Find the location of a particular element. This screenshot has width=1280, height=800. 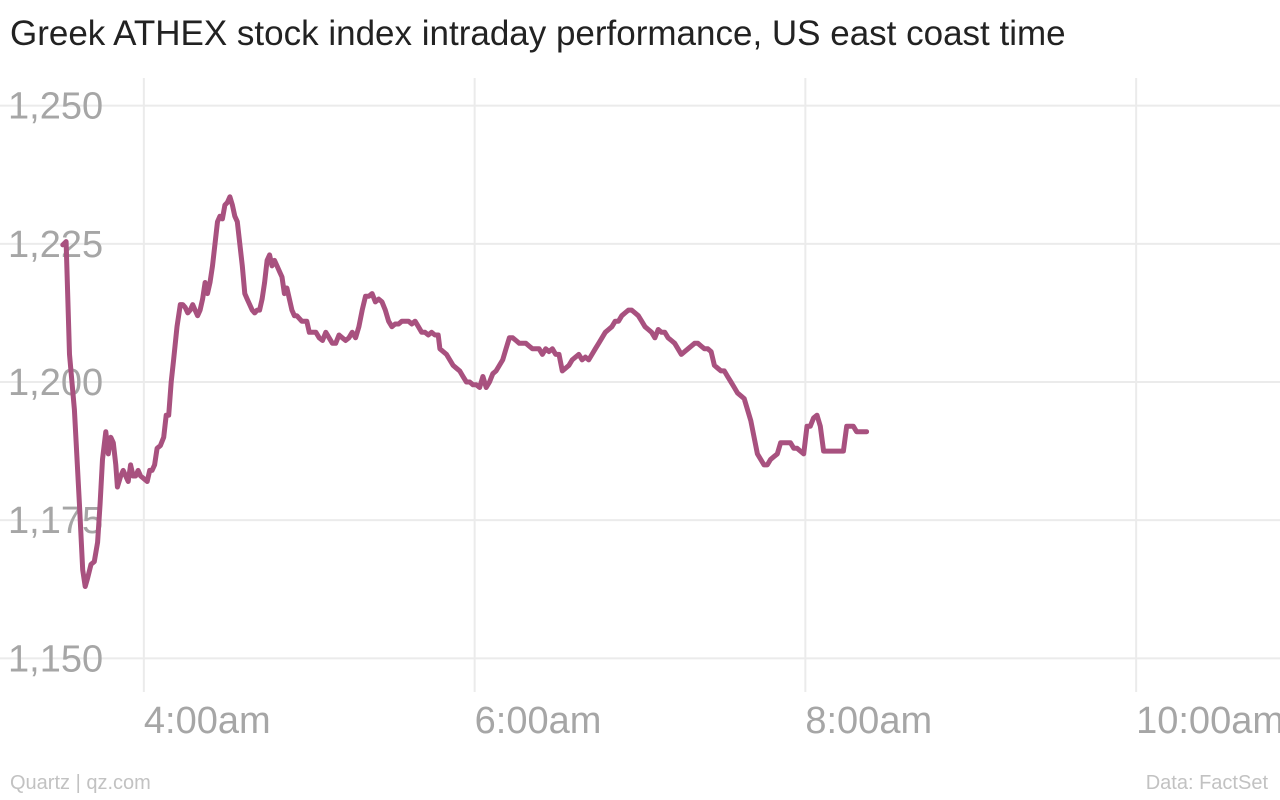

x-axis-tick-labels: 4:00am 6:00am 8:00am 10:00am is located at coordinates (712, 721).